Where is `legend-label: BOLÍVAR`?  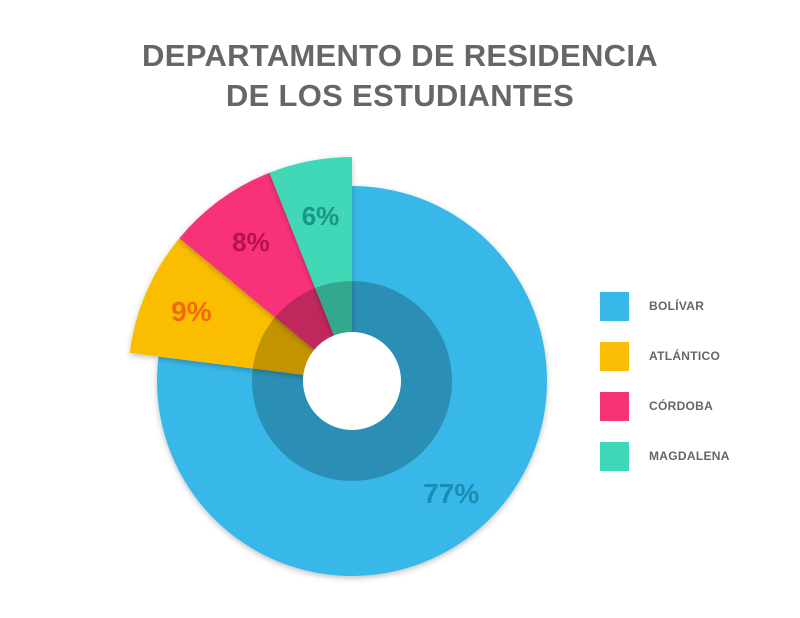 legend-label: BOLÍVAR is located at coordinates (677, 306).